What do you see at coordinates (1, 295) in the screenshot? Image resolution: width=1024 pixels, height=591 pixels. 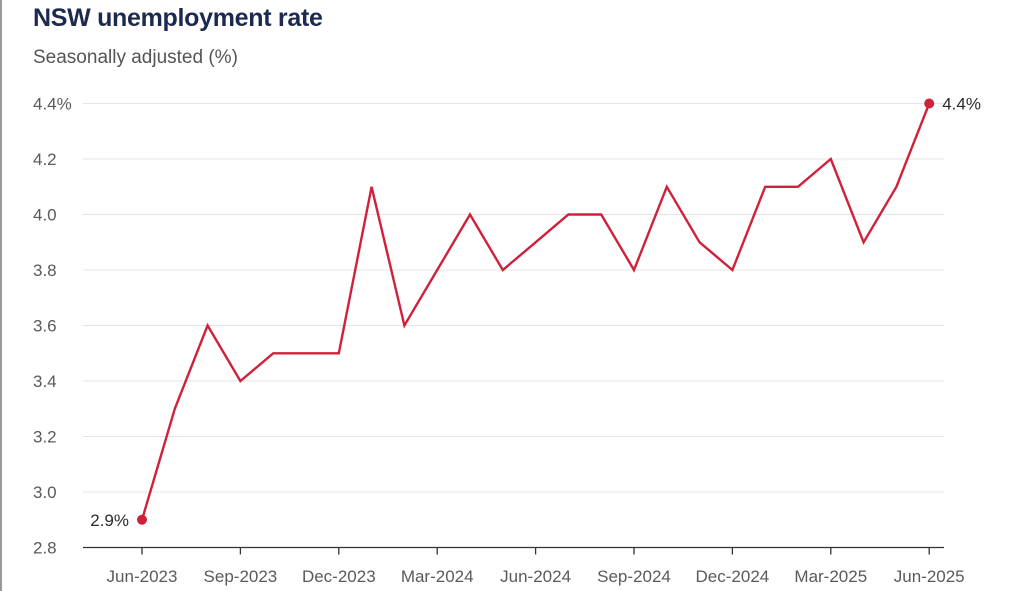 I see `left-border` at bounding box center [1, 295].